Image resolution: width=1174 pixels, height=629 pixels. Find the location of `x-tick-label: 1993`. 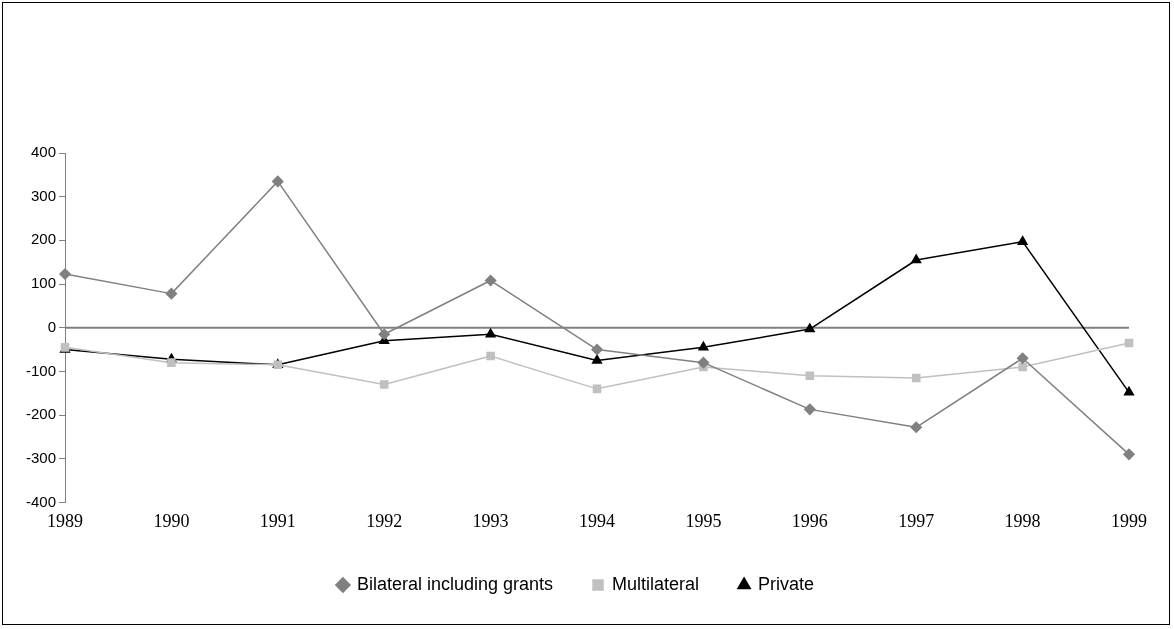

x-tick-label: 1993 is located at coordinates (490, 520).